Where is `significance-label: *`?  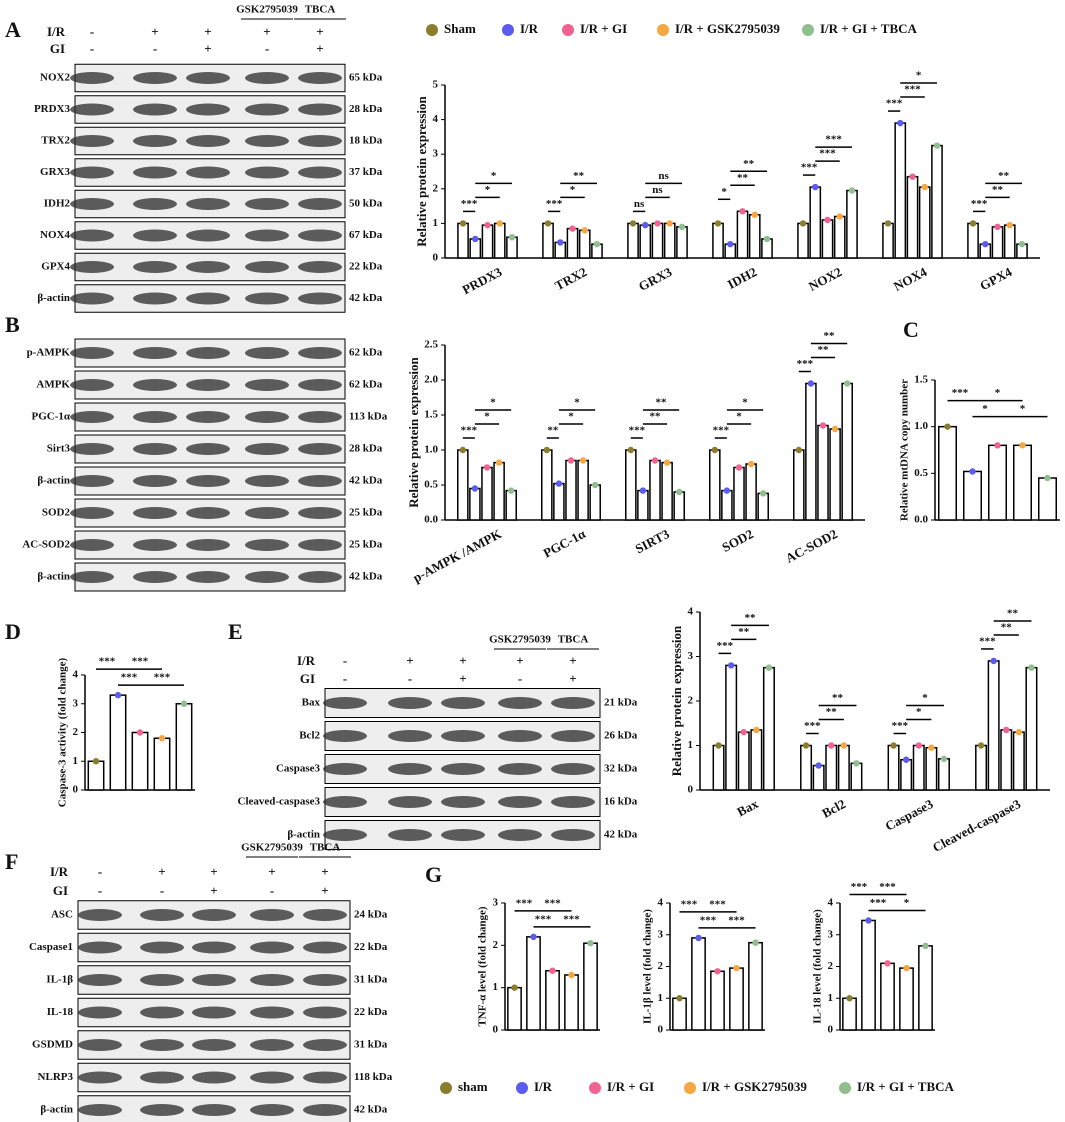 significance-label: * is located at coordinates (571, 417).